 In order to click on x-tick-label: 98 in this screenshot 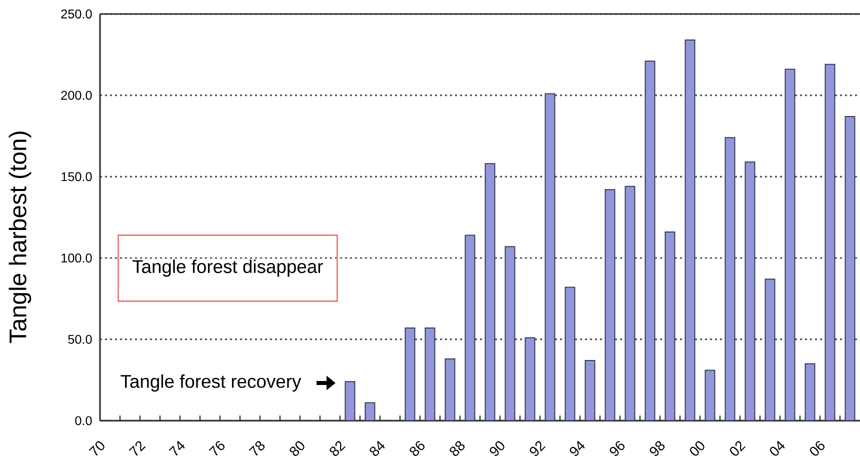, I will do `click(657, 448)`.